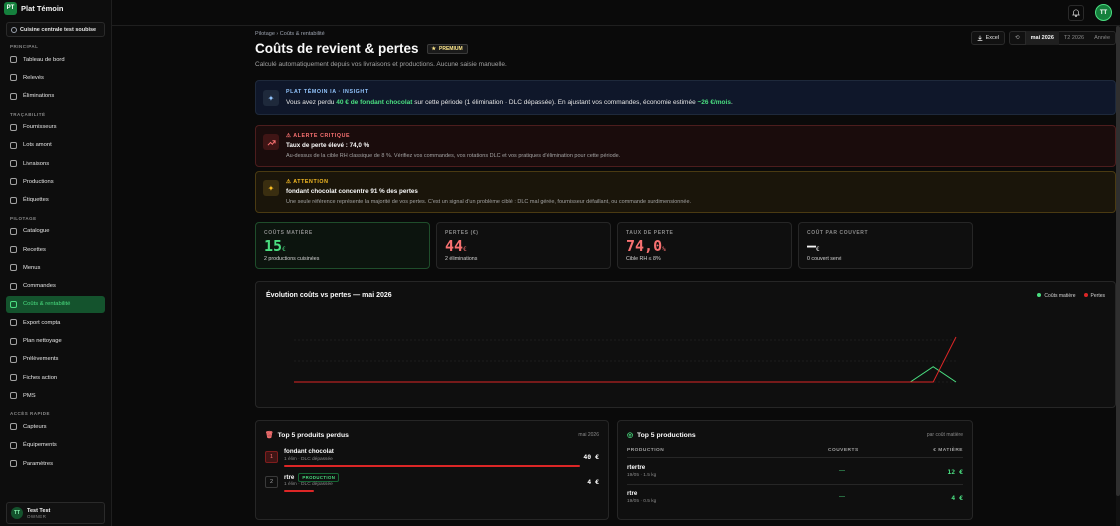 The height and width of the screenshot is (526, 1120). Describe the element at coordinates (55, 96) in the screenshot. I see `sidebar-item-eliminations: Éliminations` at that location.